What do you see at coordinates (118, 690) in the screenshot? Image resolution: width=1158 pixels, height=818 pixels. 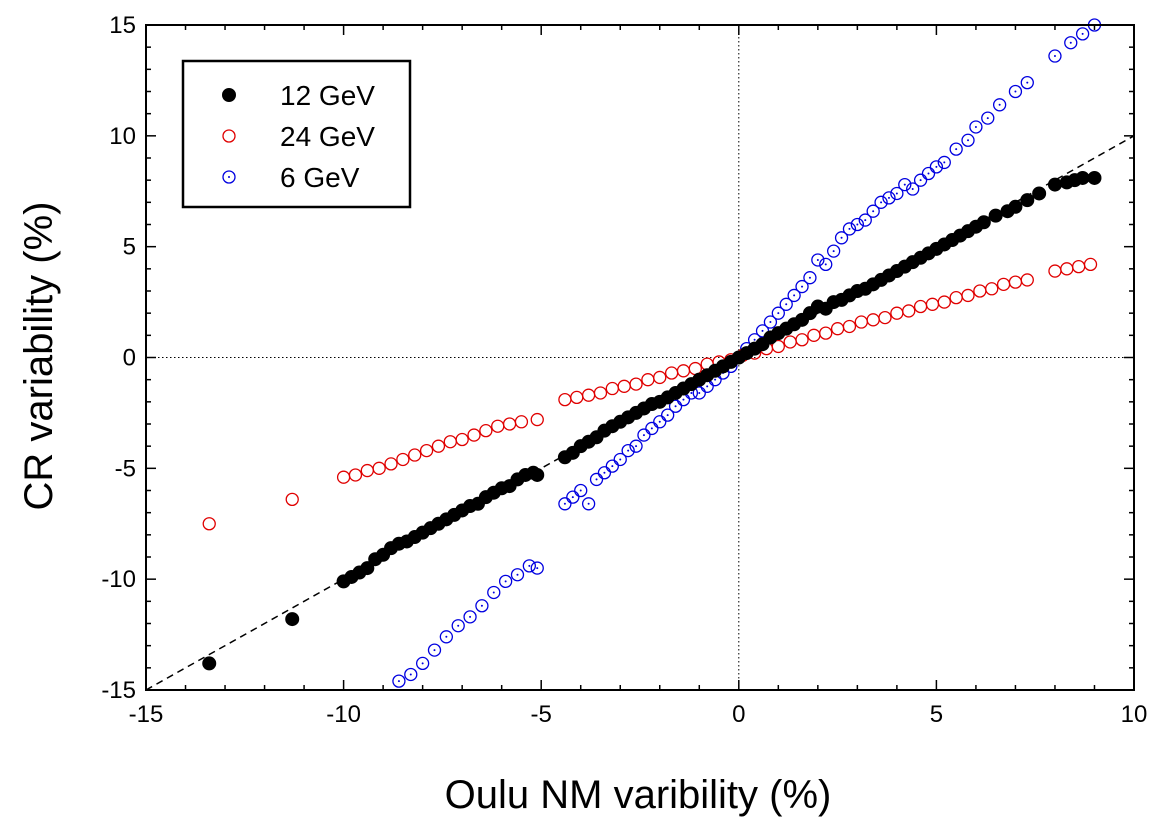 I see `y-tick-label: -15` at bounding box center [118, 690].